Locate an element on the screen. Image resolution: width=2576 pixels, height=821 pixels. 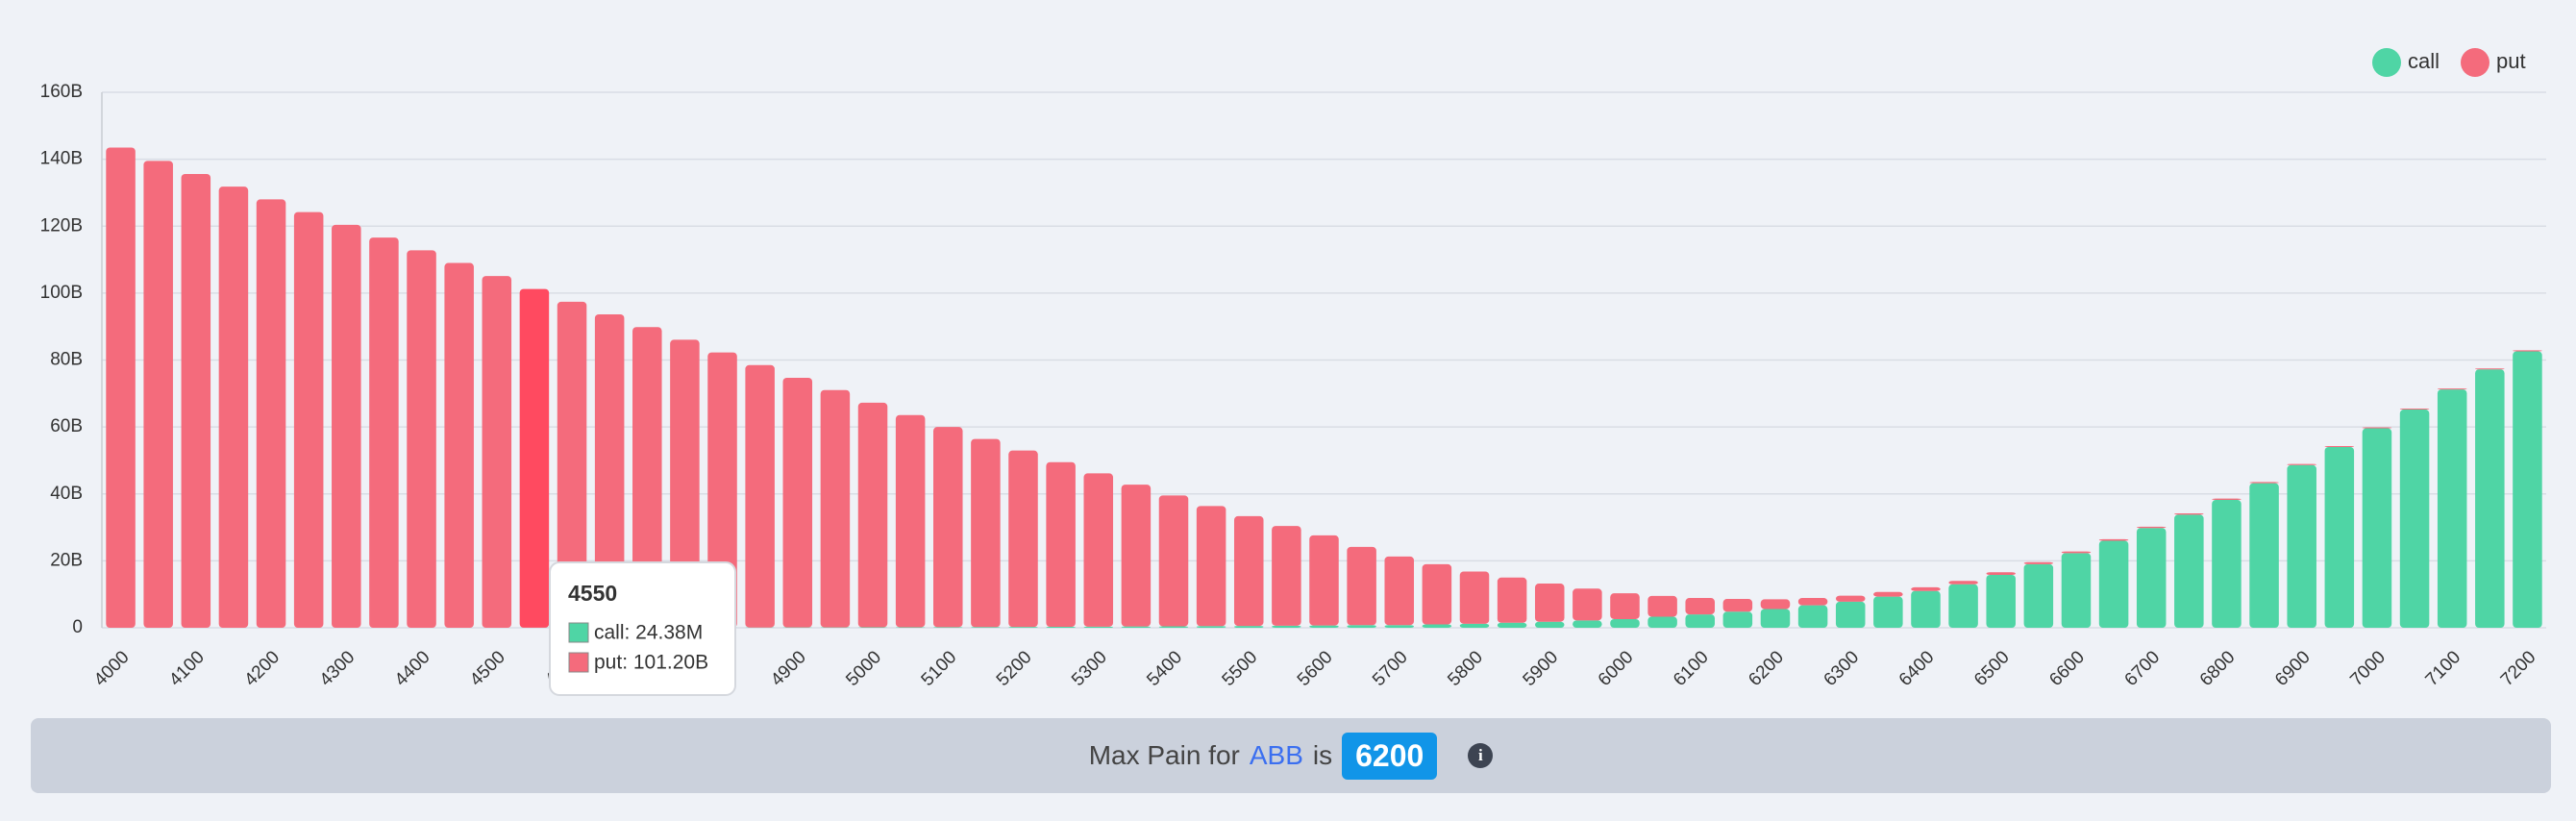
x-tick-label: 6600 is located at coordinates (2067, 668).